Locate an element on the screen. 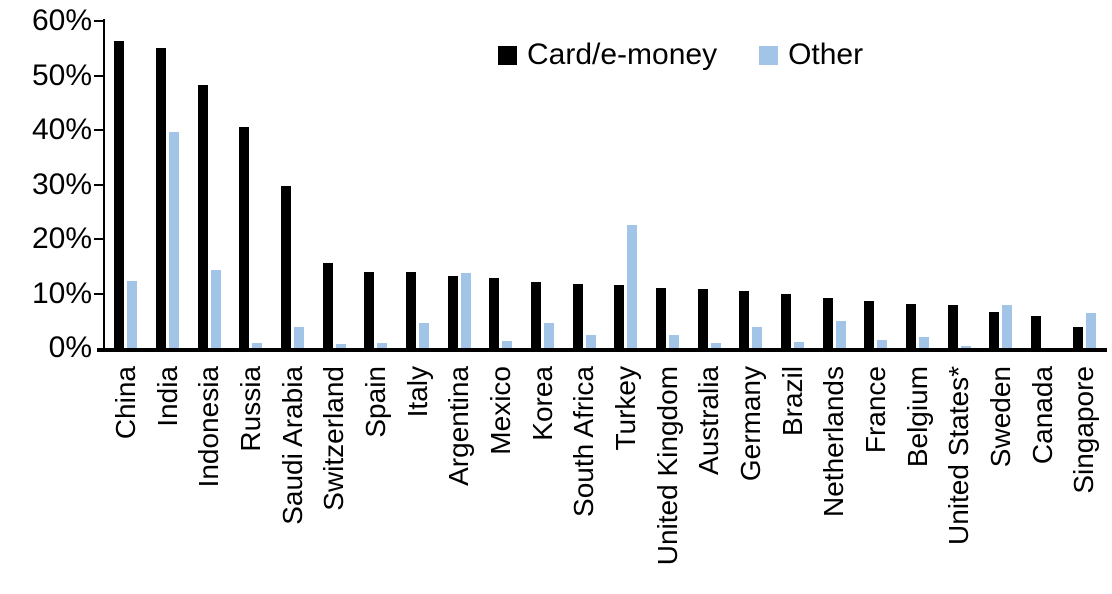 This screenshot has width=1112, height=594. bar-south-africa-card-e-money is located at coordinates (577, 316).